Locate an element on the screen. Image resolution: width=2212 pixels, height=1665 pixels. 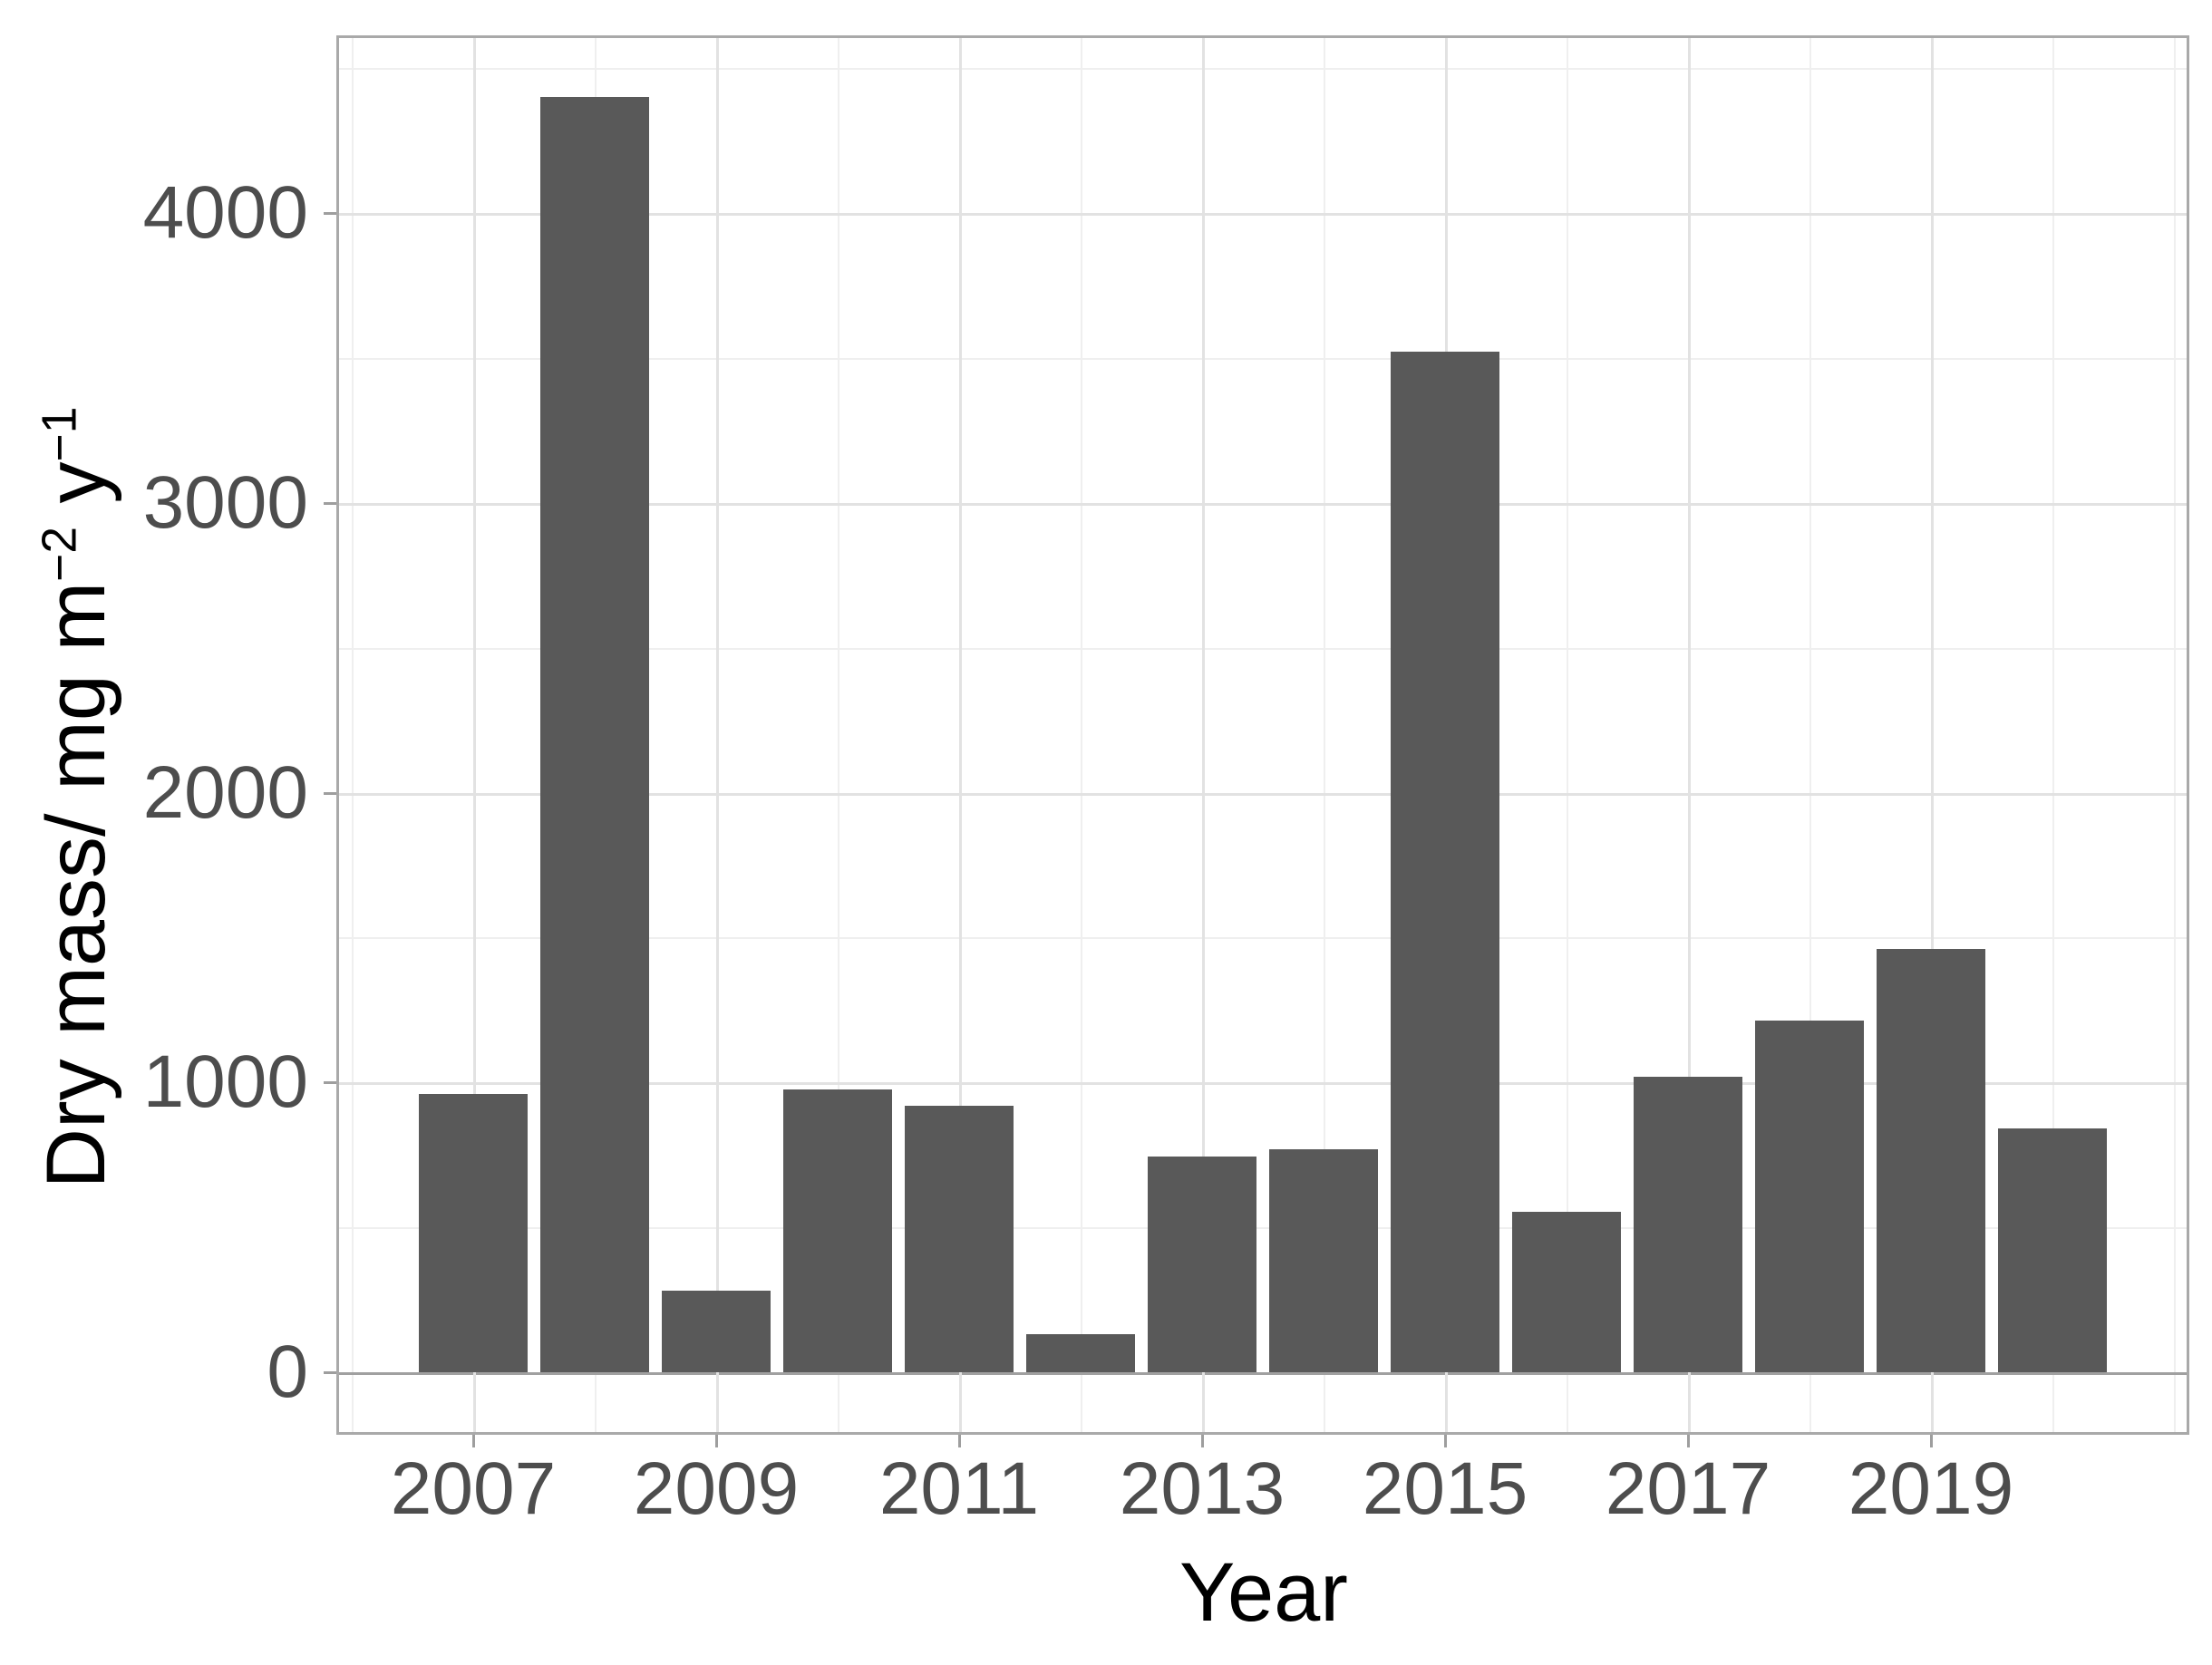
y-axis-title-text-2: y is located at coordinates (76, 494).